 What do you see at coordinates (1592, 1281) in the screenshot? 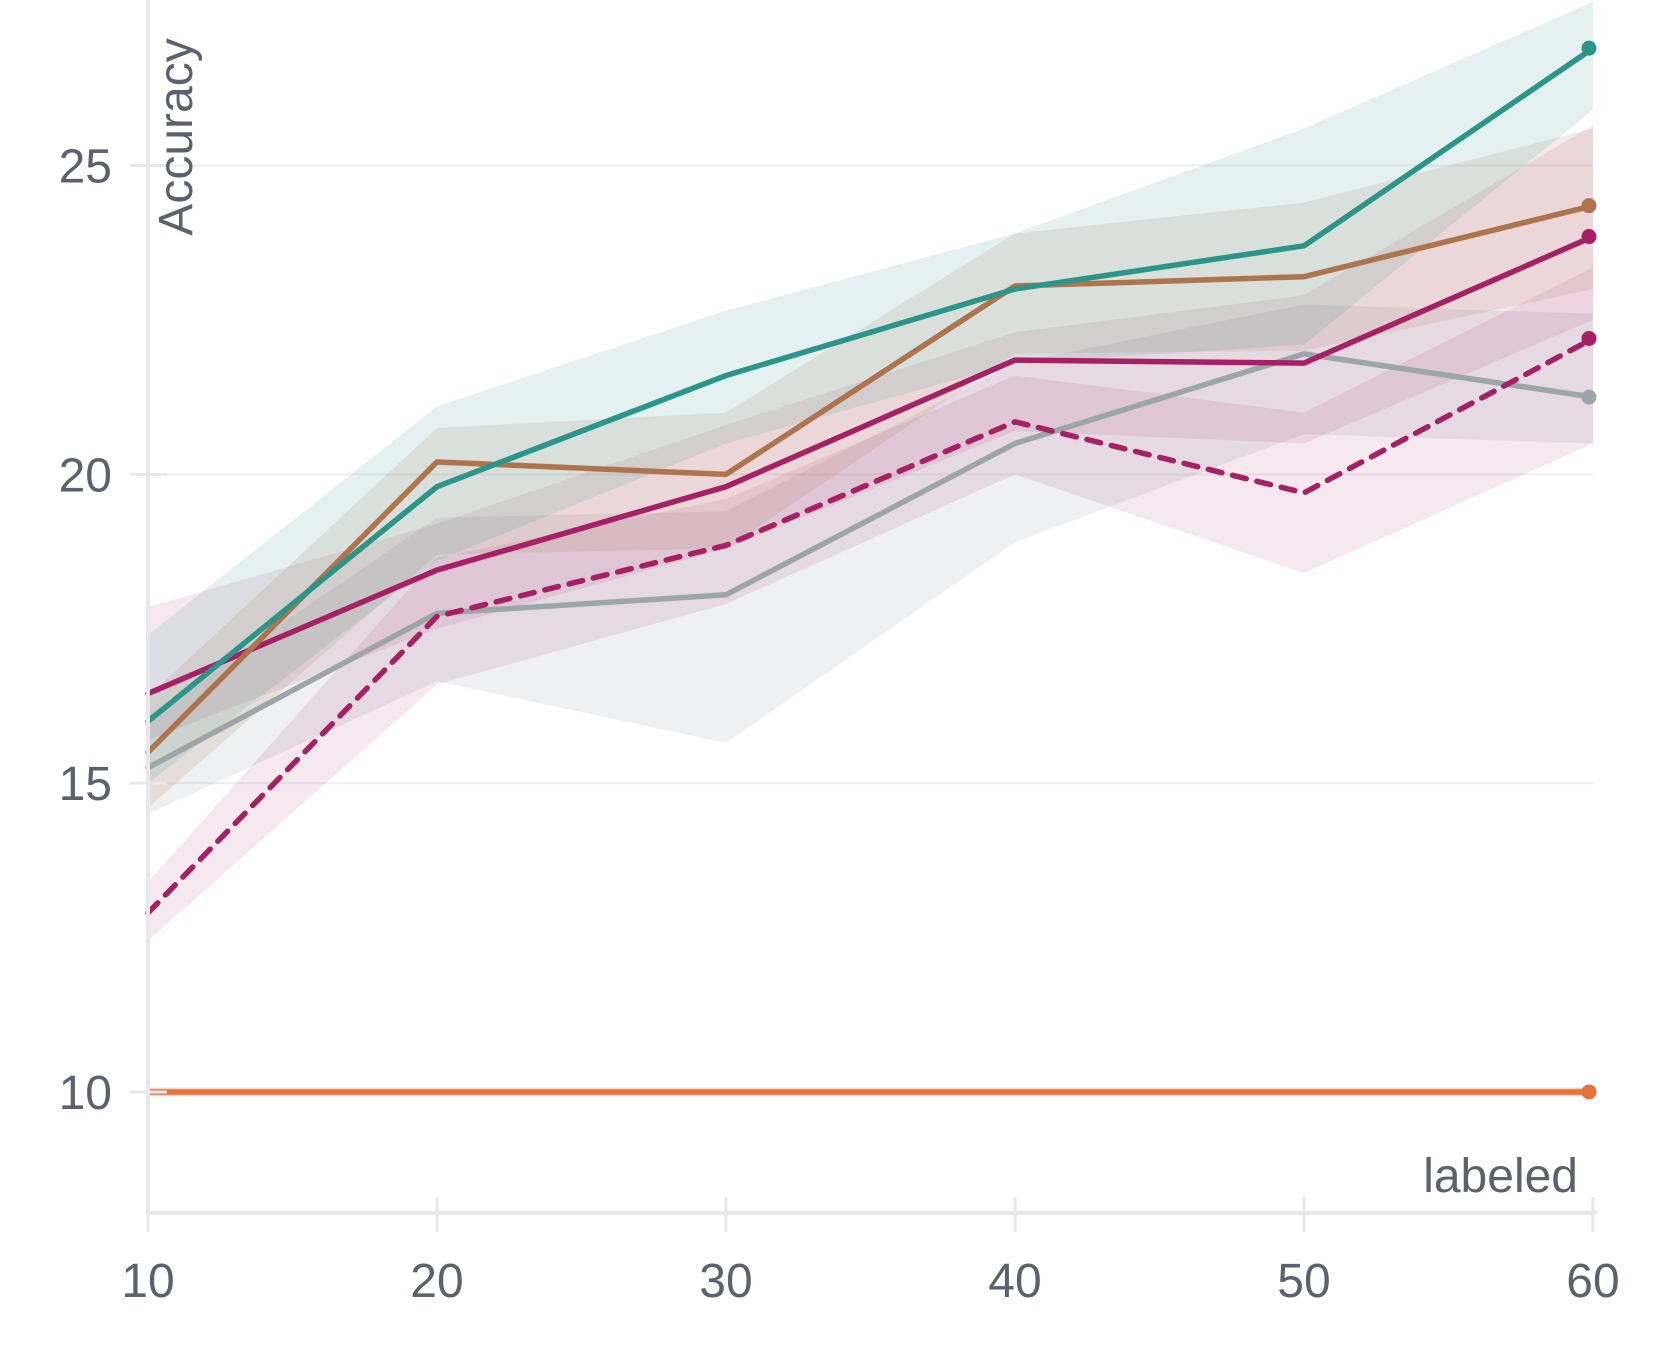
I see `x-tick-label-60: 60` at bounding box center [1592, 1281].